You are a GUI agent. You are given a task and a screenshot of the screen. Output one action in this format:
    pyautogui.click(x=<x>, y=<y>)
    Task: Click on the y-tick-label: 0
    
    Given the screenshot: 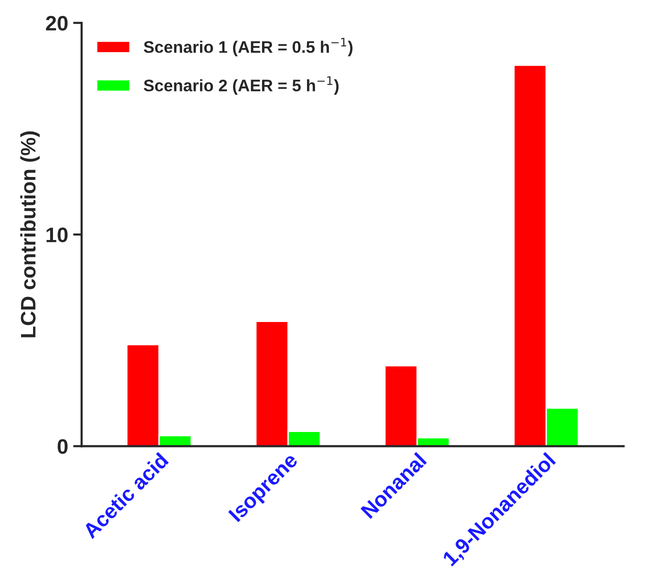 What is the action you would take?
    pyautogui.click(x=63, y=446)
    